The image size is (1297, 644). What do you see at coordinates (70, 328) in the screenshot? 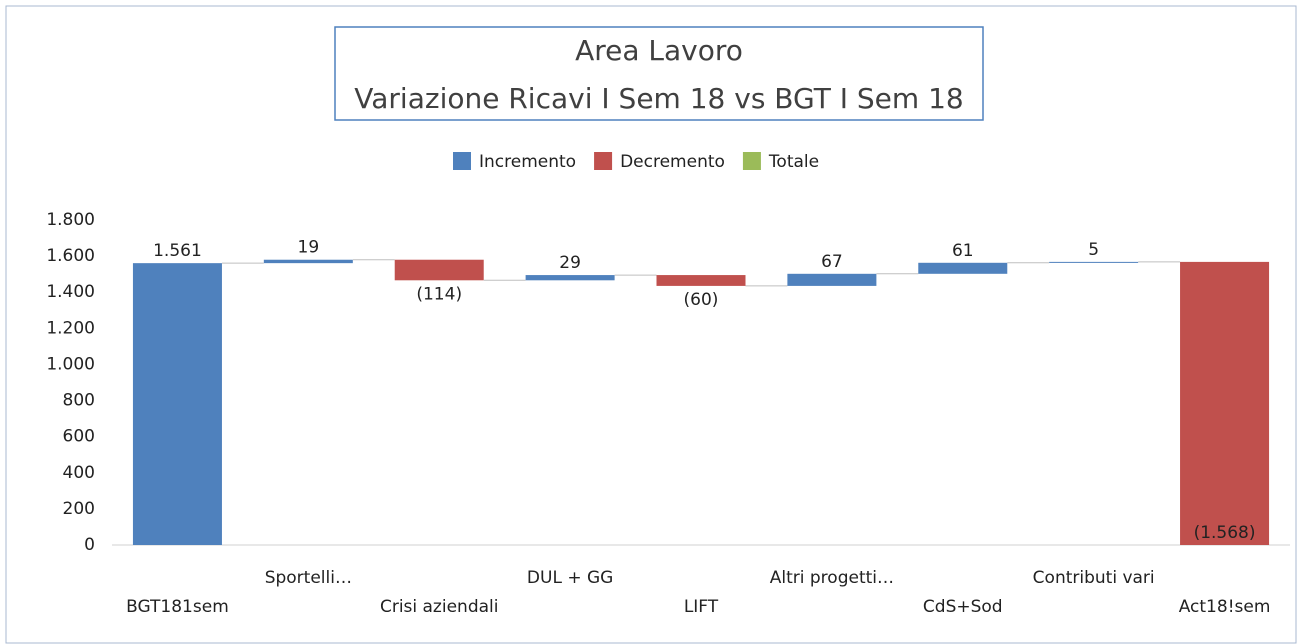
I see `y-tick-label: 1.200` at bounding box center [70, 328].